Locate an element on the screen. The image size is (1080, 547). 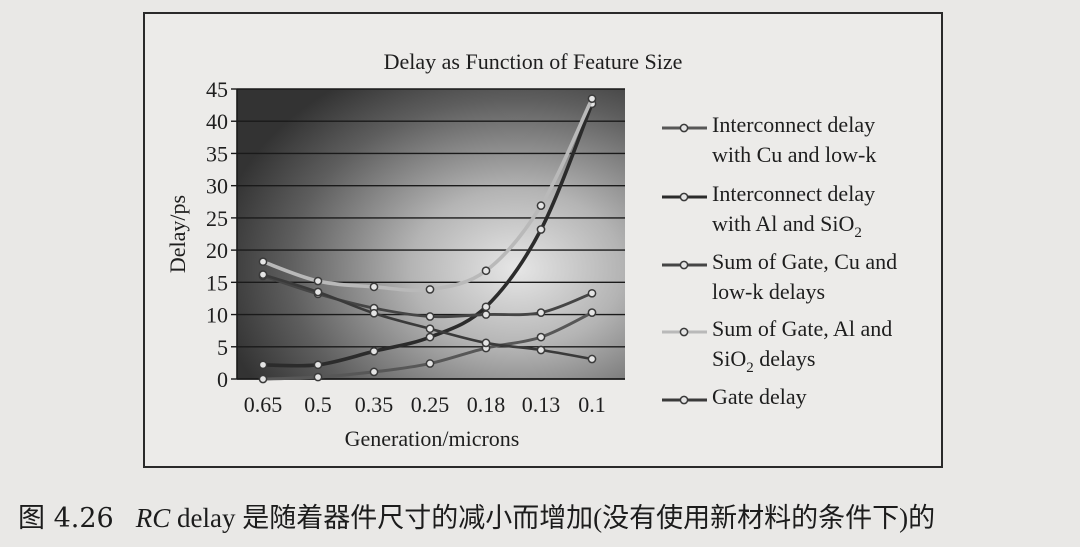
y-tick-label: 10 is located at coordinates (217, 315).